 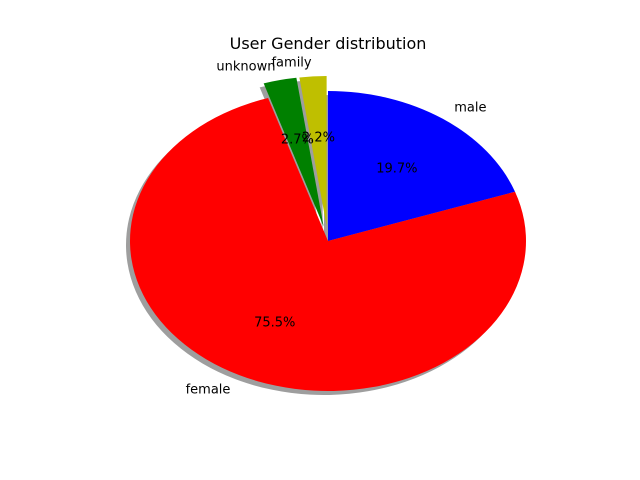 What do you see at coordinates (245, 66) in the screenshot?
I see `slice-label-unknown: unknown` at bounding box center [245, 66].